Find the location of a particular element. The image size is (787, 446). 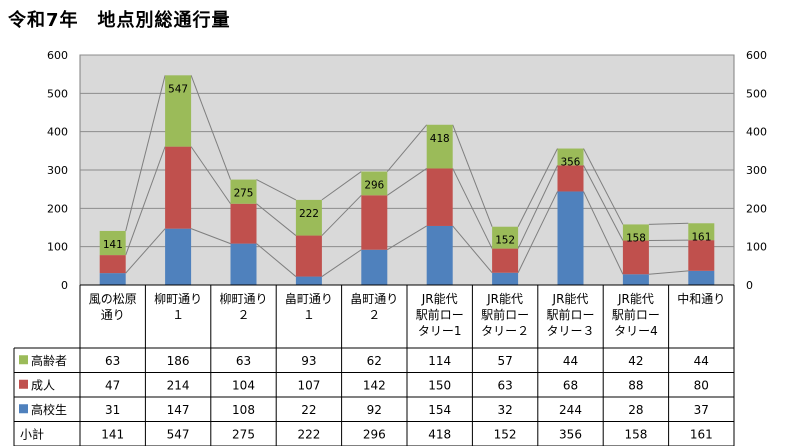

table-cell-value: 108 is located at coordinates (243, 410).